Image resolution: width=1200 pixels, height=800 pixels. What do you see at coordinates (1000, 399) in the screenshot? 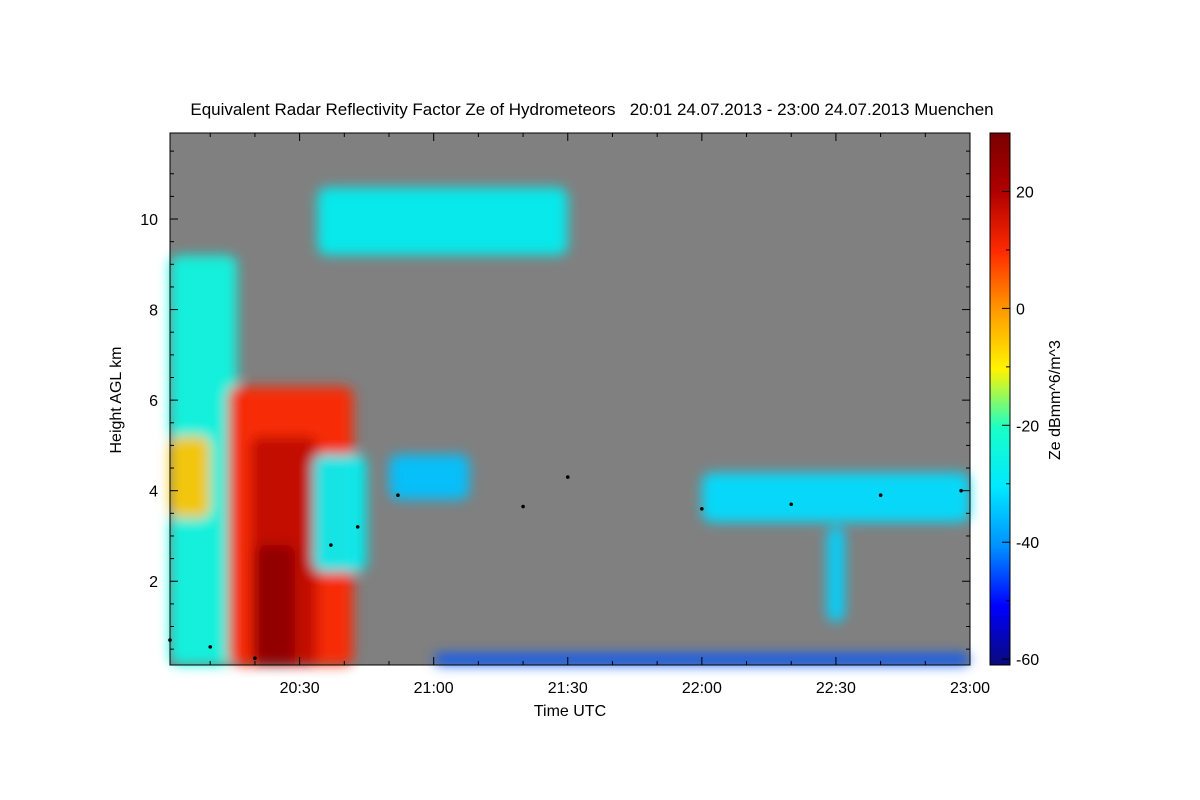
I see `colorbar-scale` at bounding box center [1000, 399].